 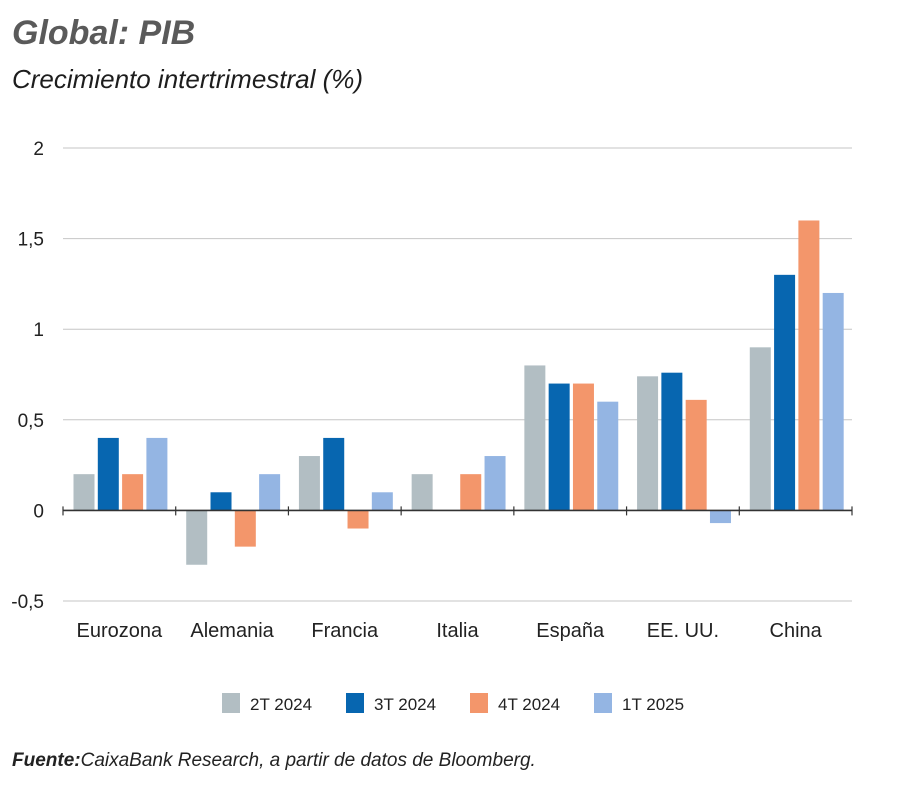 I want to click on y-tick-label: 1, so click(x=38, y=330).